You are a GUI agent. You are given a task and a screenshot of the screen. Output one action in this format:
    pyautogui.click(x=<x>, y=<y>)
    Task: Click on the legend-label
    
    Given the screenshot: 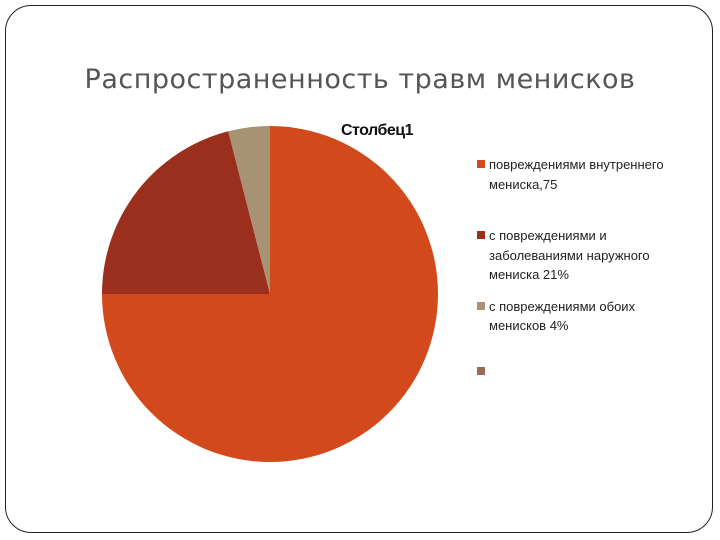 What is the action you would take?
    pyautogui.click(x=590, y=372)
    